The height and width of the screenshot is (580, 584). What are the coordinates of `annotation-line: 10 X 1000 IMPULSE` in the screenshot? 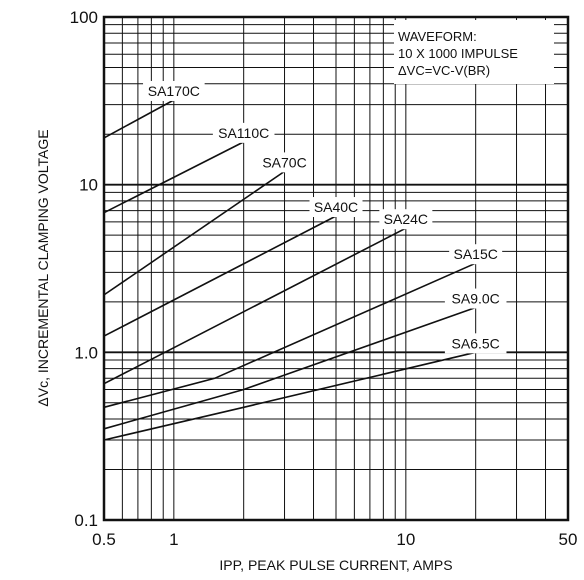 It's located at (458, 53).